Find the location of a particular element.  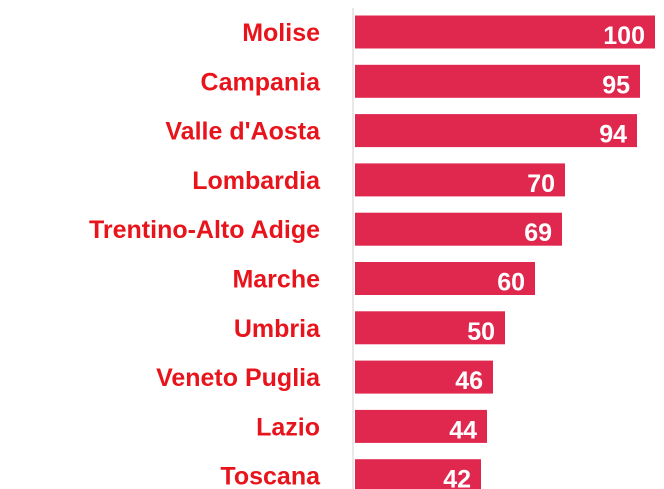

category-label: Marche is located at coordinates (276, 280).